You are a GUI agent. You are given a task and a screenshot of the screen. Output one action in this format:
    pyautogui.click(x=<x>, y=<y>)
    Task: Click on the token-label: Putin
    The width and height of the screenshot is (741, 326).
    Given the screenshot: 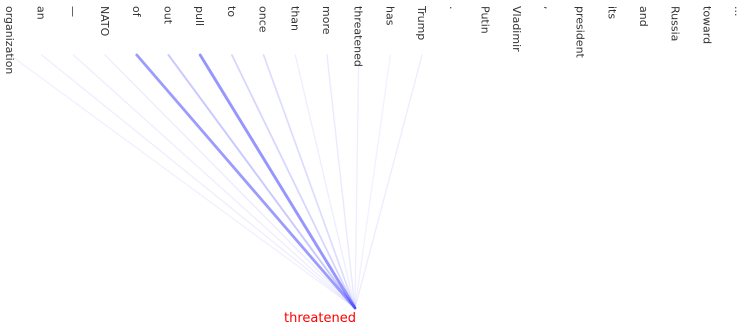 What is the action you would take?
    pyautogui.click(x=485, y=20)
    